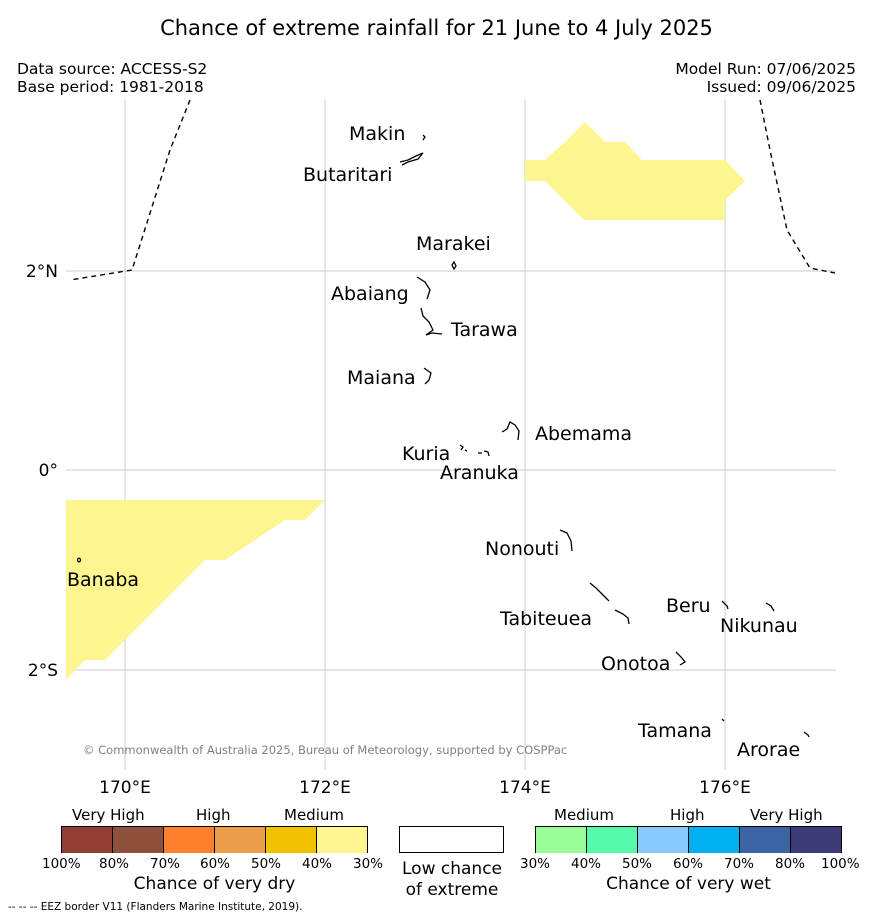  What do you see at coordinates (325, 788) in the screenshot?
I see `lon-label-172e: 172°E` at bounding box center [325, 788].